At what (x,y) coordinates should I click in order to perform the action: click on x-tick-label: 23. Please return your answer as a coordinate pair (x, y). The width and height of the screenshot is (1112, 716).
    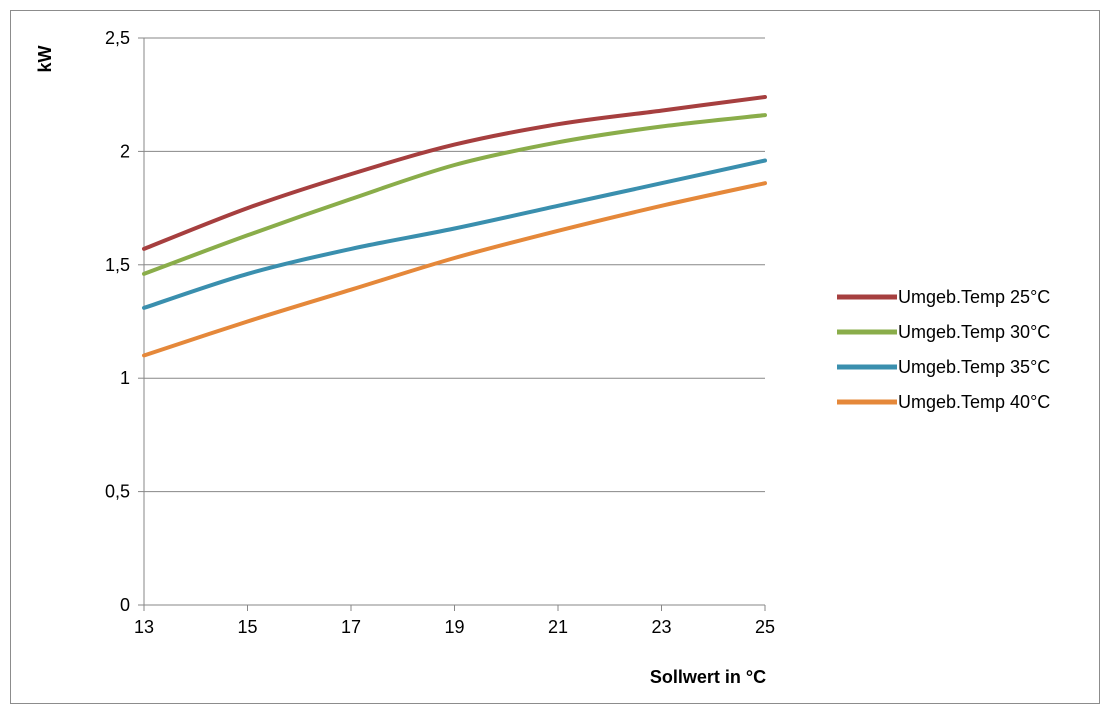
    Looking at the image, I should click on (661, 627).